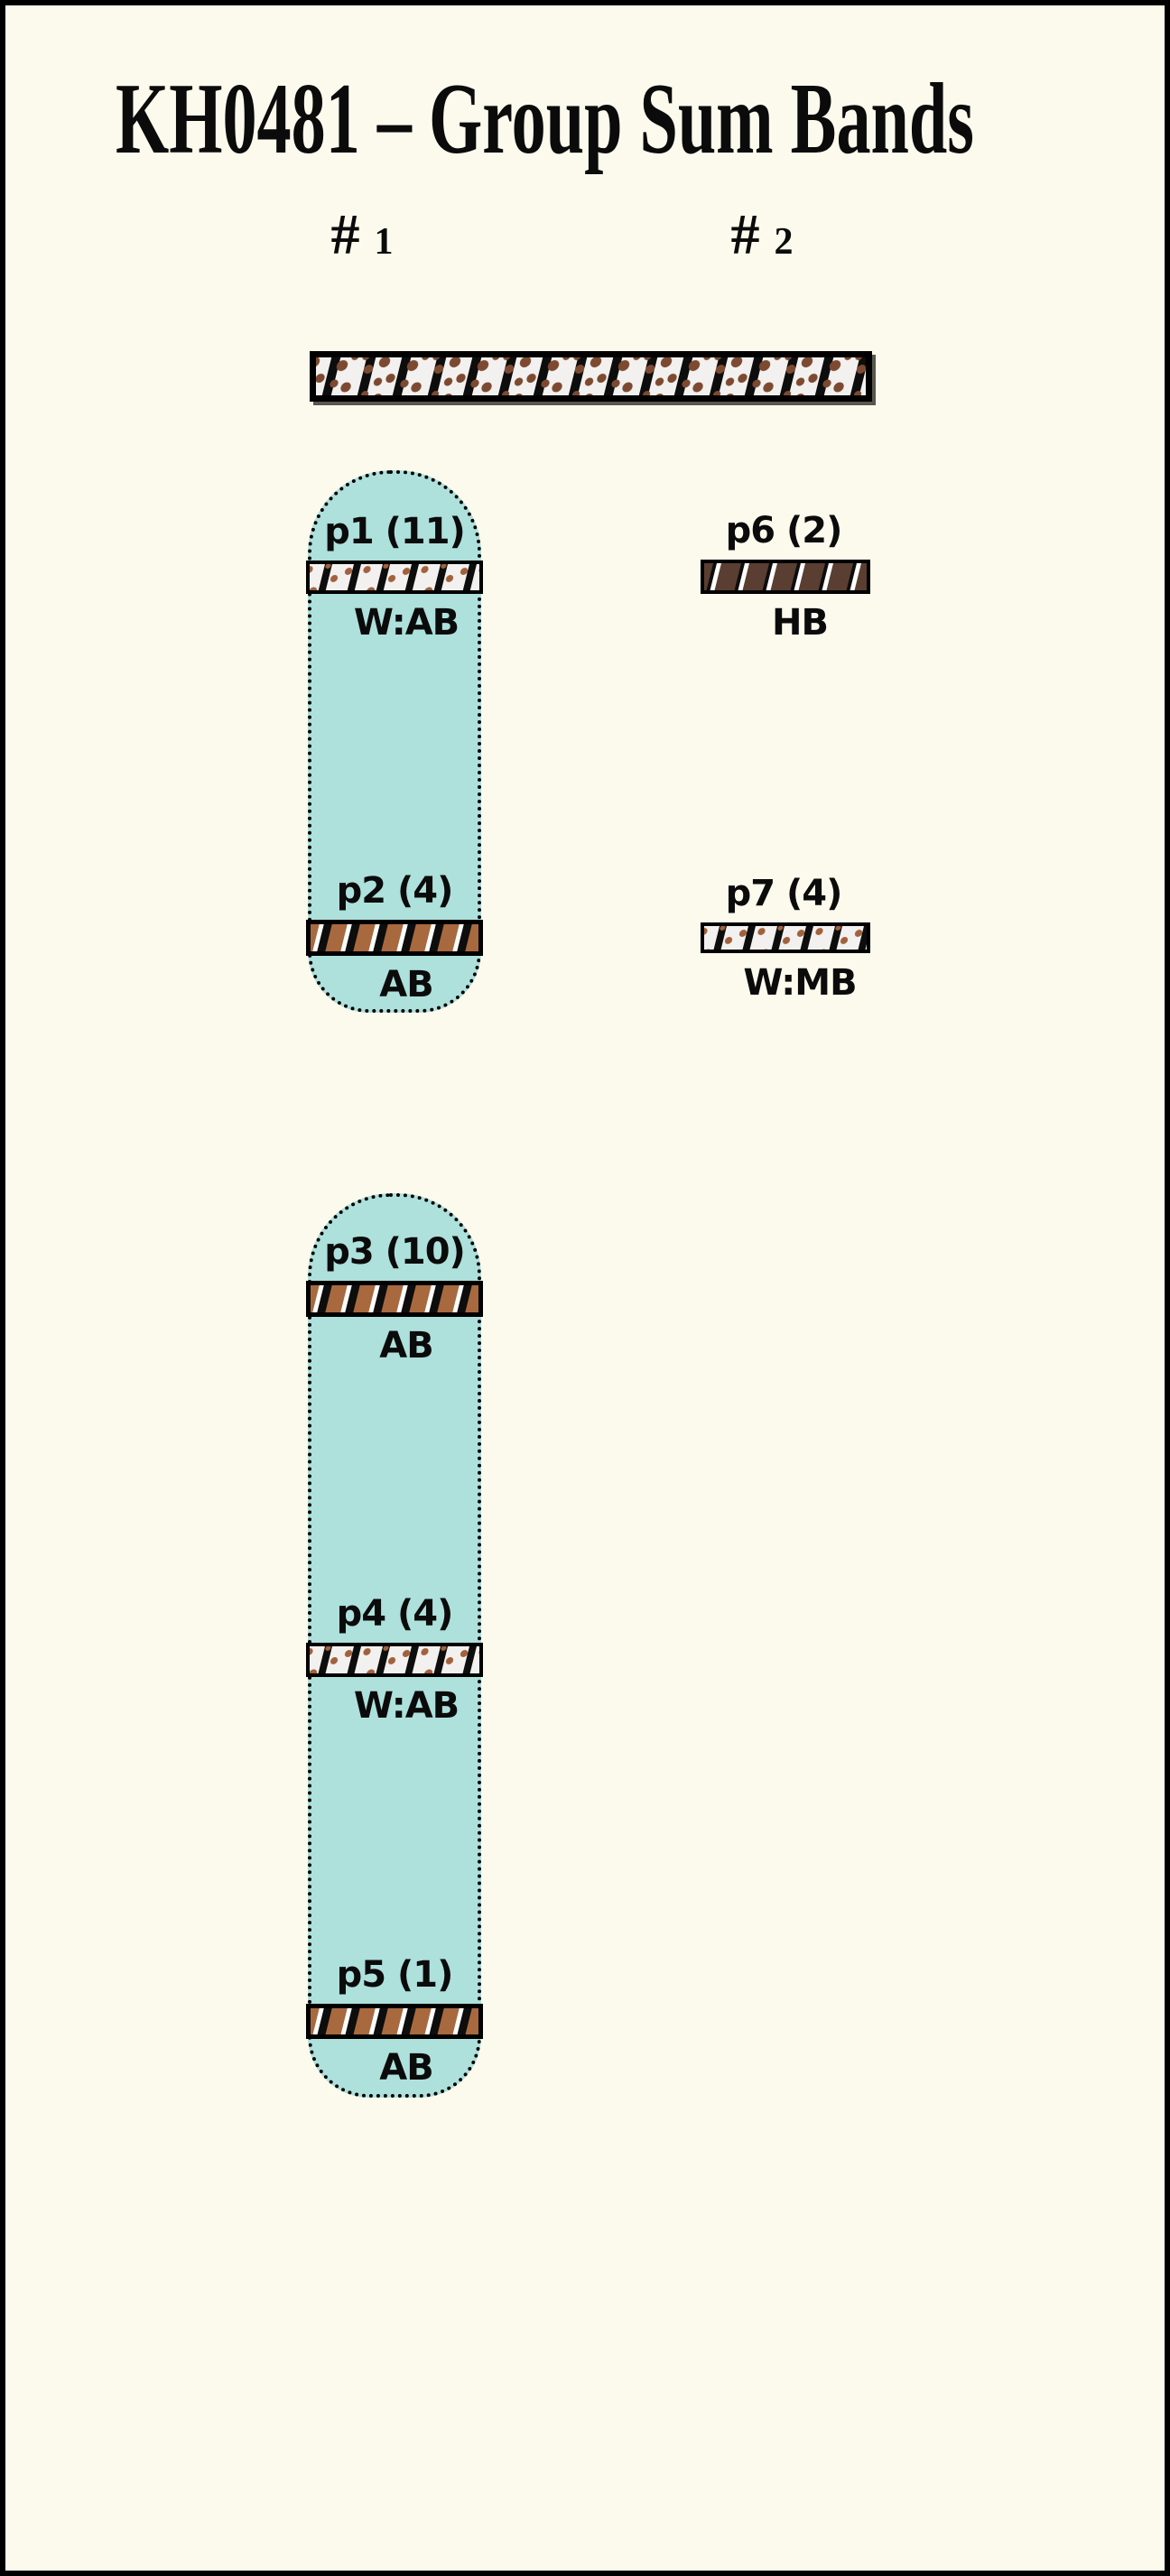 This screenshot has width=1170, height=2576. Describe the element at coordinates (394, 2022) in the screenshot. I see `band-p5-brown-stripe` at that location.